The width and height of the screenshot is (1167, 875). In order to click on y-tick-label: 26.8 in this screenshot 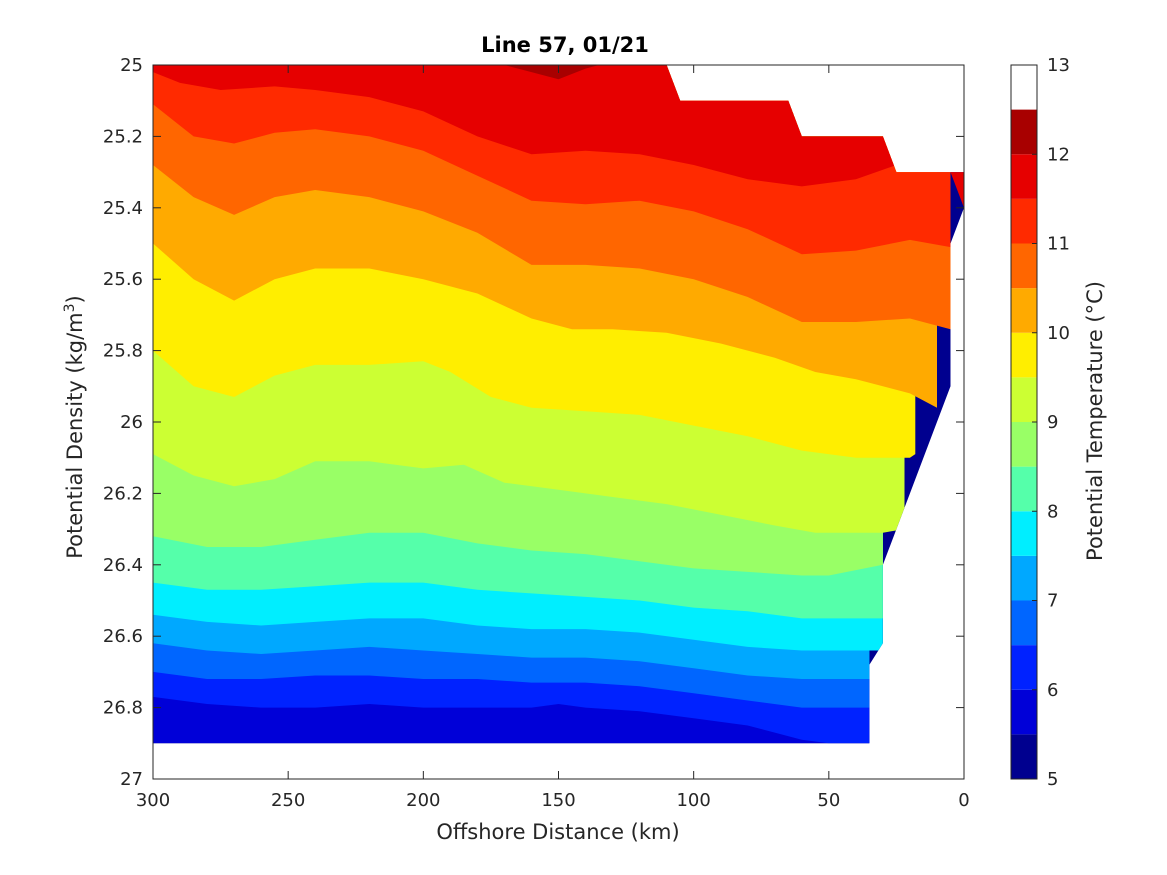, I will do `click(123, 708)`.